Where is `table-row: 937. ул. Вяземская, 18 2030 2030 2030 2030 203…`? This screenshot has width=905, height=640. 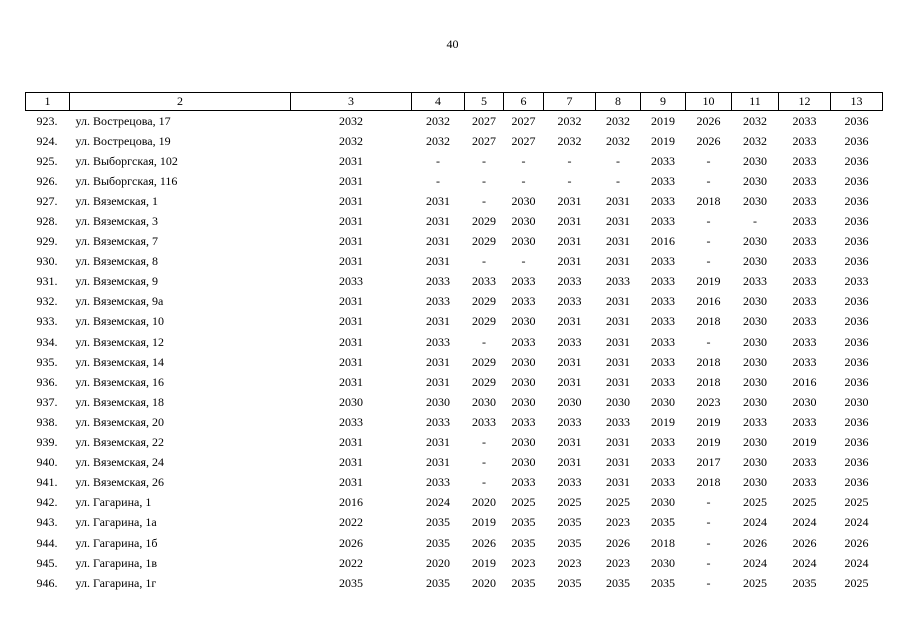
table-row: 937. ул. Вяземская, 18 2030 2030 2030 2030 203… is located at coordinates (454, 402).